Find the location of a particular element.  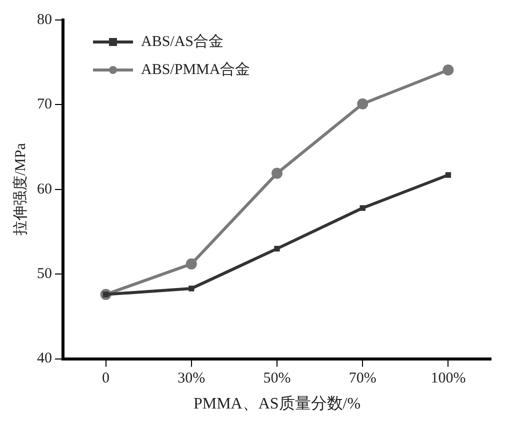

x-axis-title: PMMA、AS质量分数/% is located at coordinates (277, 403).